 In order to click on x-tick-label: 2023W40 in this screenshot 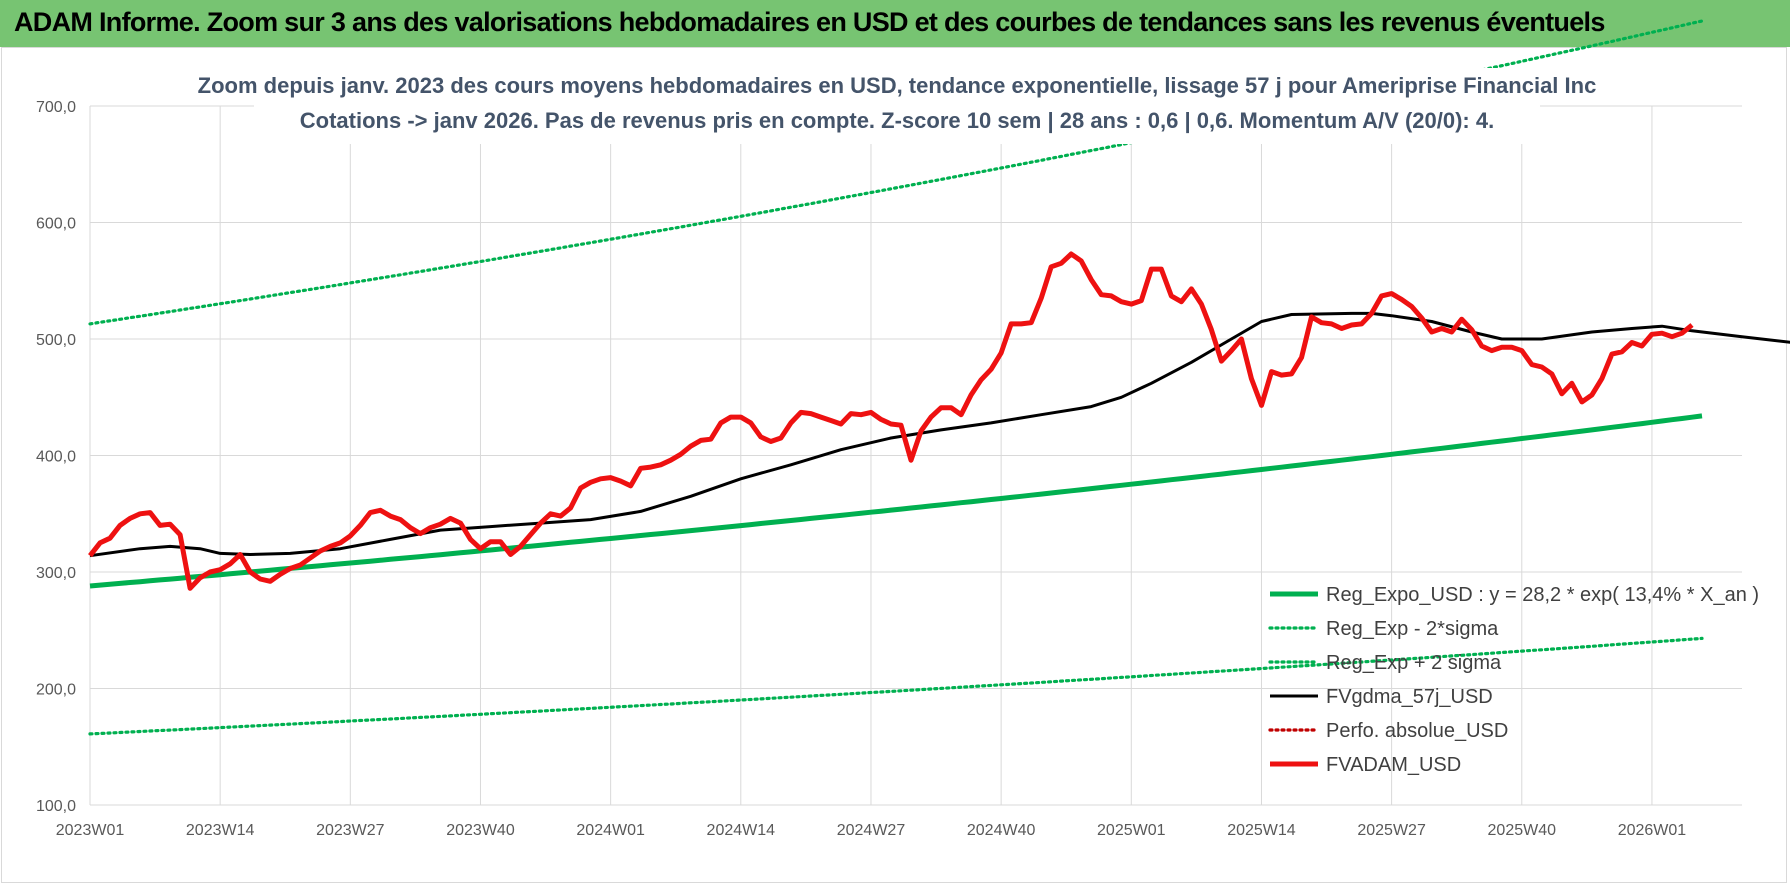, I will do `click(480, 830)`.